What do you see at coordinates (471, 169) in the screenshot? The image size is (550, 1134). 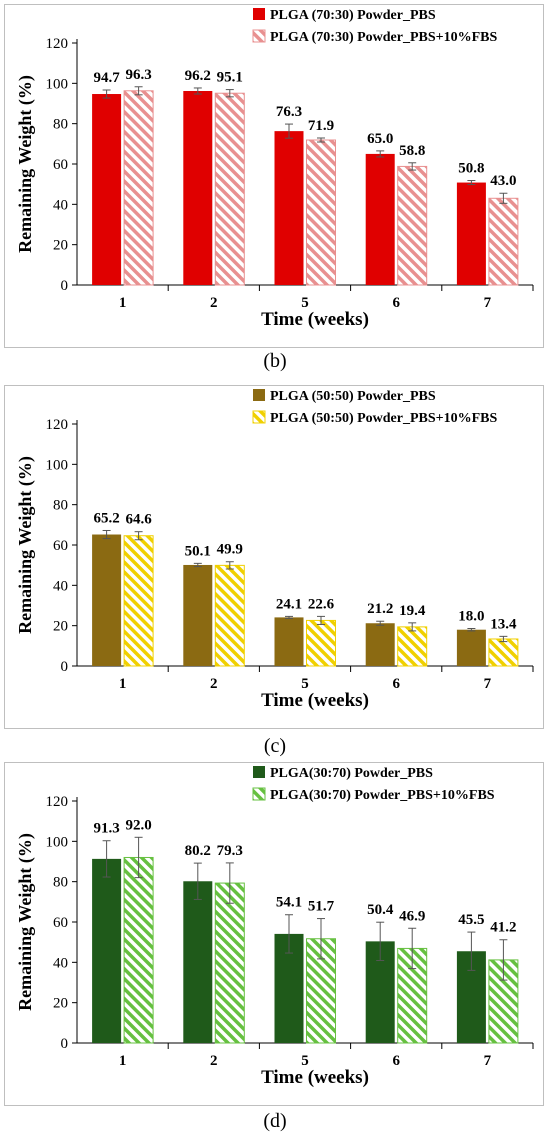 I see `data-label: 50.8` at bounding box center [471, 169].